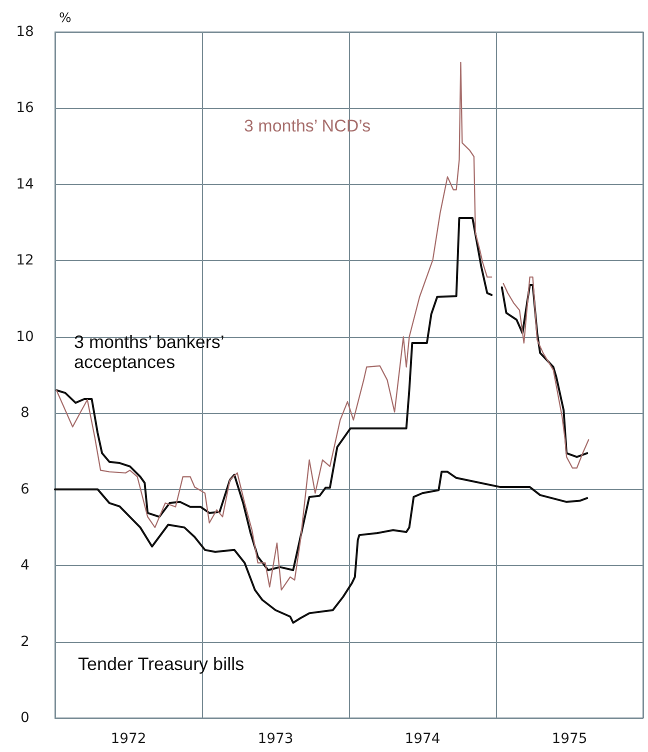  What do you see at coordinates (128, 739) in the screenshot?
I see `x-tick-label: 1972` at bounding box center [128, 739].